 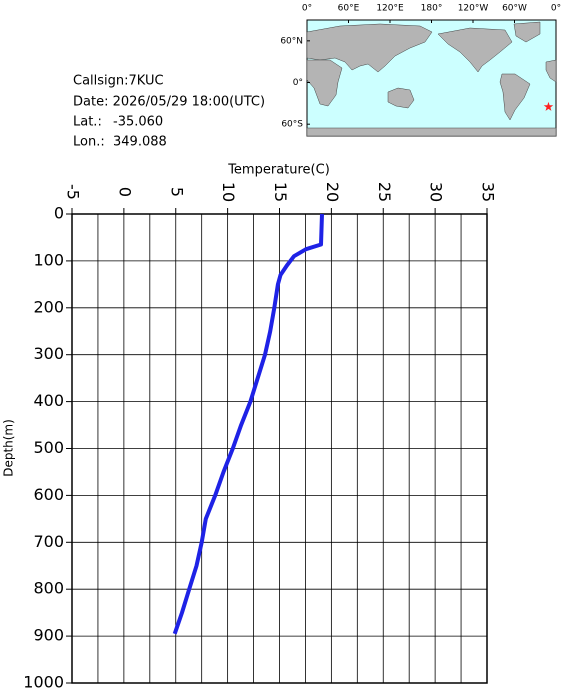 What do you see at coordinates (390, 9) in the screenshot?
I see `map-x-tick-label: 120°E` at bounding box center [390, 9].